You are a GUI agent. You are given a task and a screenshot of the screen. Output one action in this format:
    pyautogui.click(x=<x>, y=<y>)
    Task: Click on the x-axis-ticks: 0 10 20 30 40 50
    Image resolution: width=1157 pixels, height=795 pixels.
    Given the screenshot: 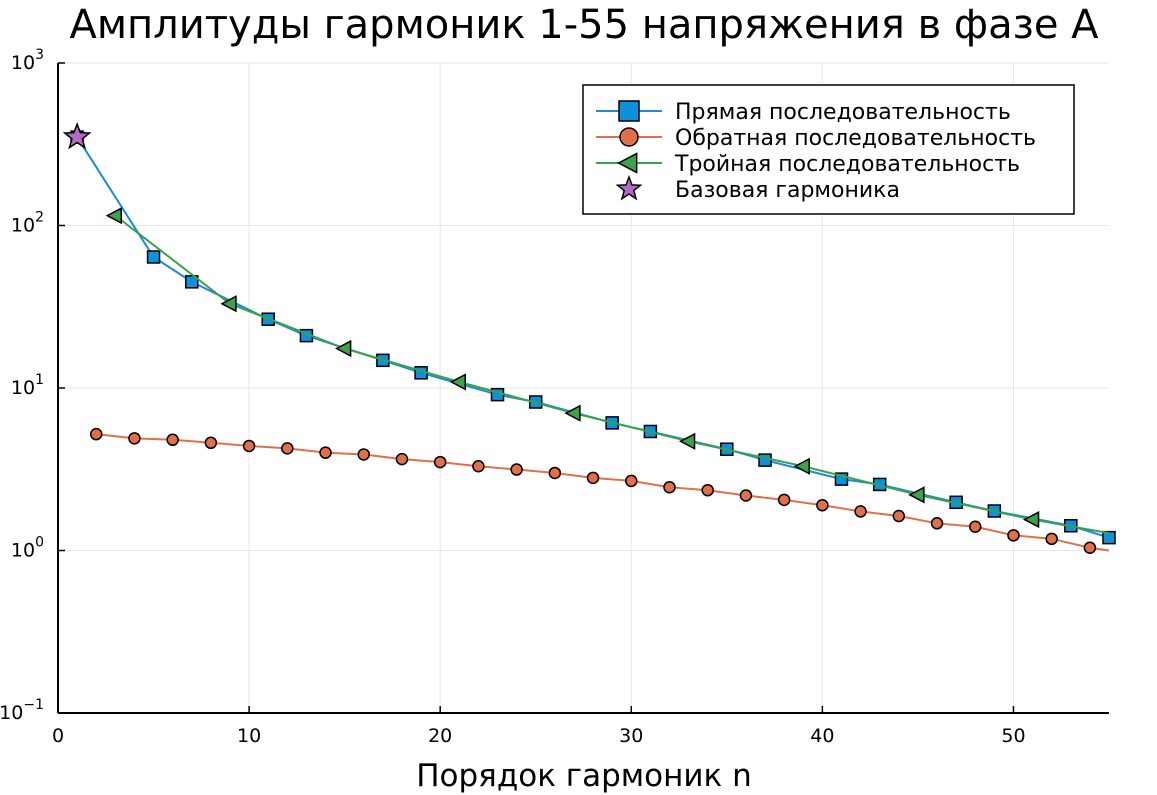 What is the action you would take?
    pyautogui.click(x=539, y=726)
    